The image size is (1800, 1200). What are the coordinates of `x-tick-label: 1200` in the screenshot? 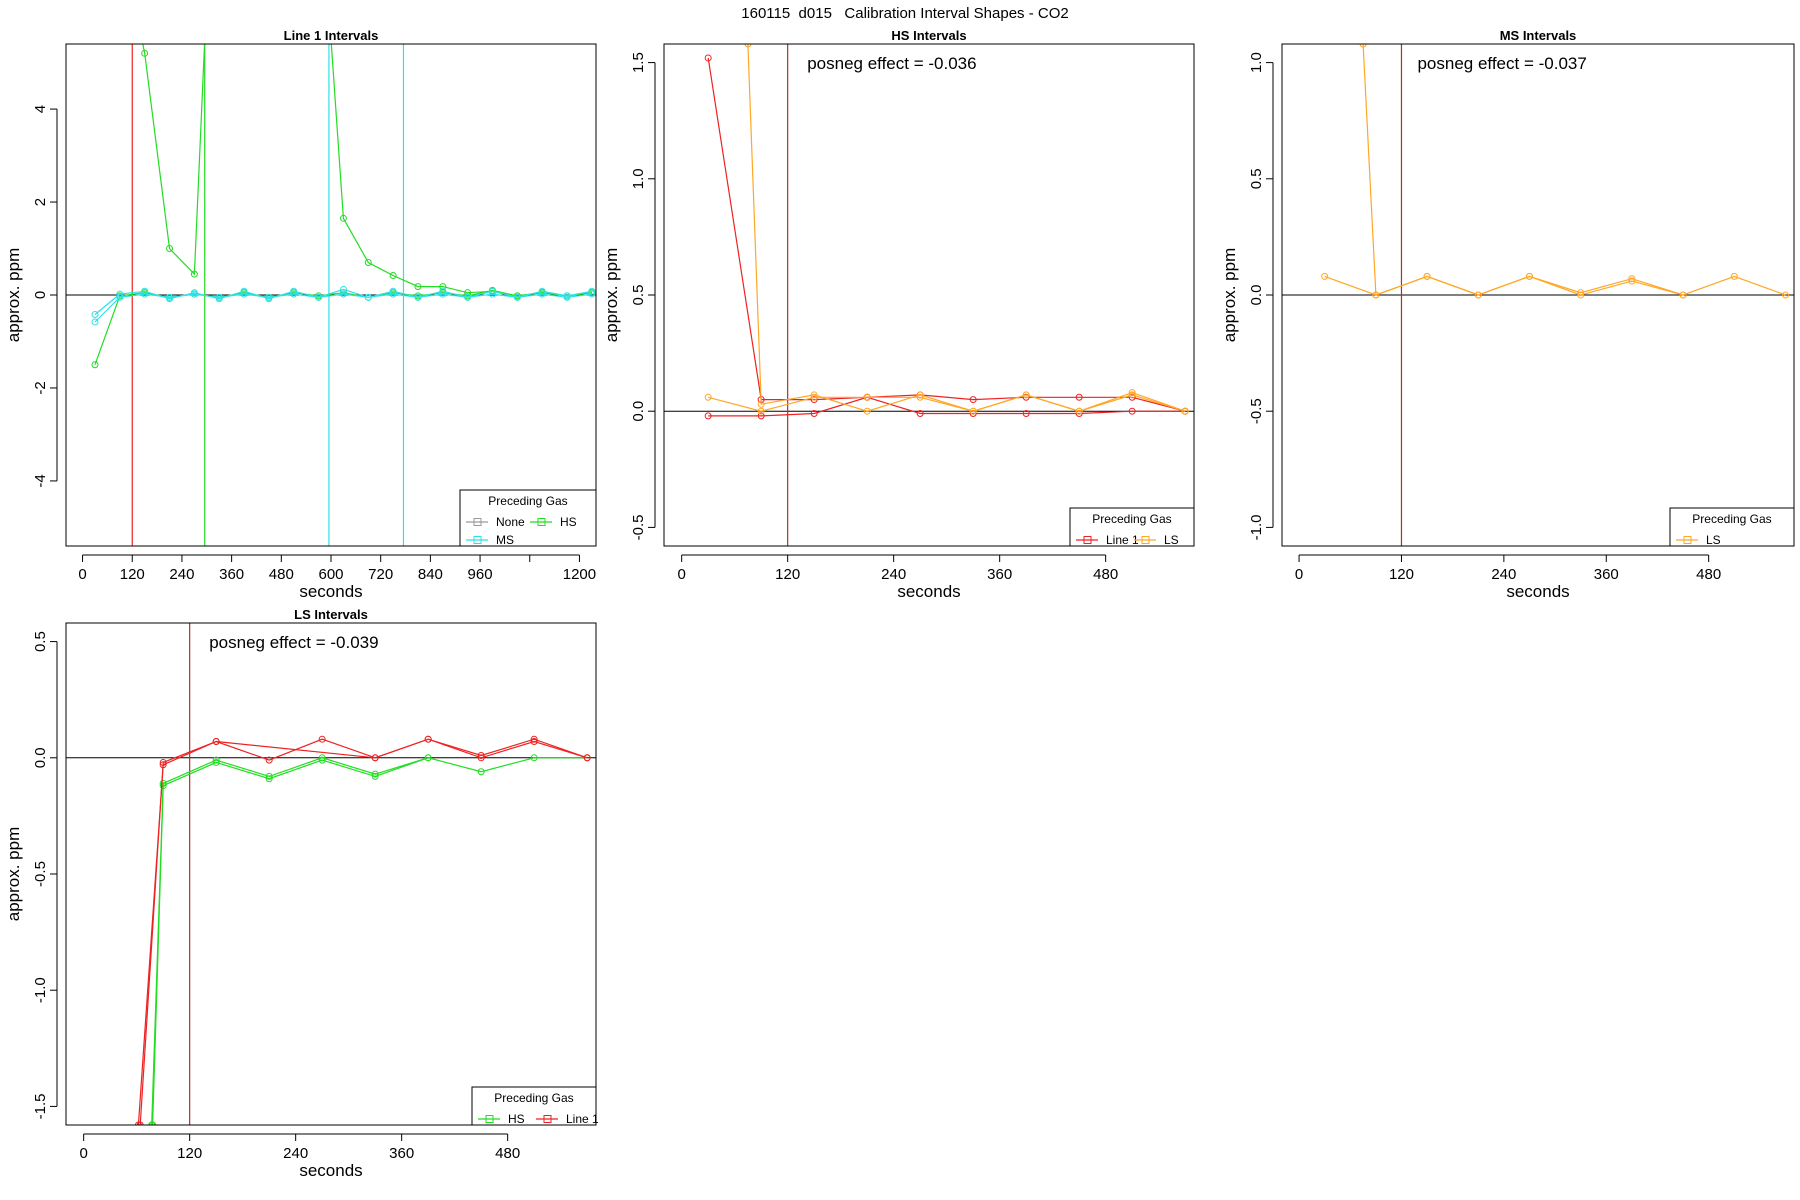 It's located at (579, 574).